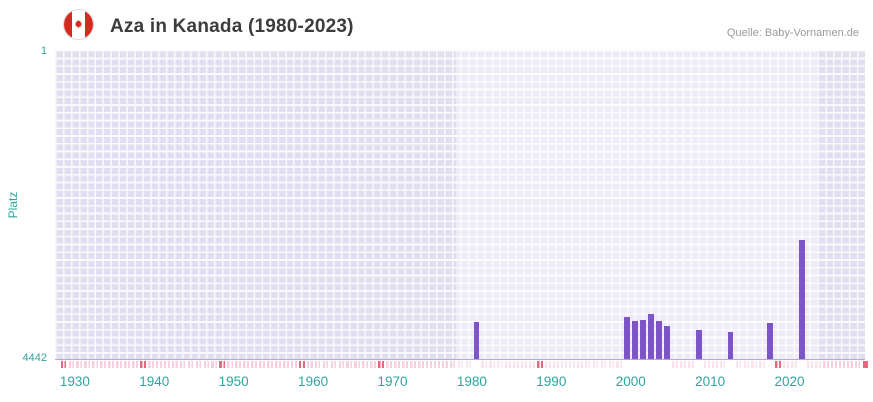 The width and height of the screenshot is (873, 402). I want to click on no-data-mark-1949, so click(230, 364).